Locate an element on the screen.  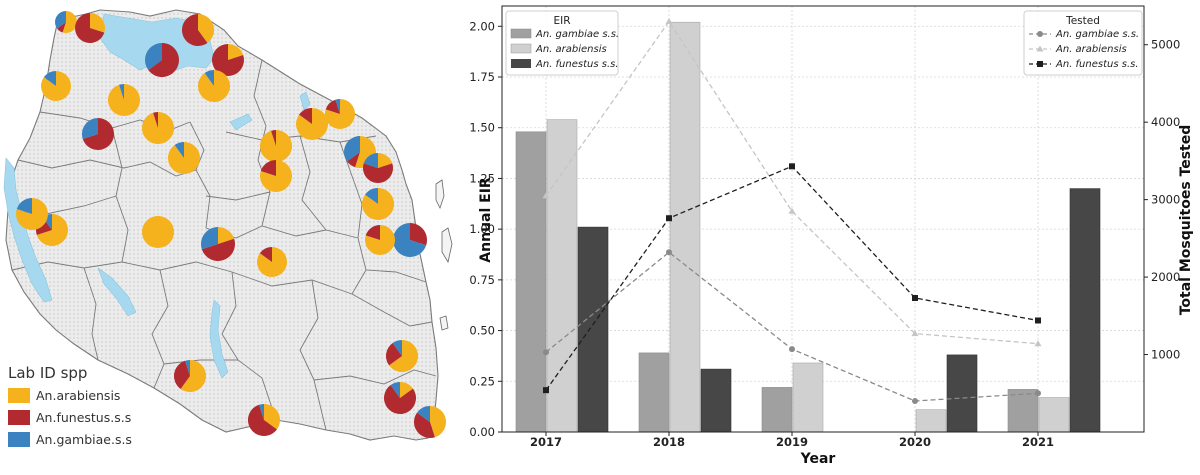
eir-legend-label-funestus: An. funestus s.s. is located at coordinates (577, 64).